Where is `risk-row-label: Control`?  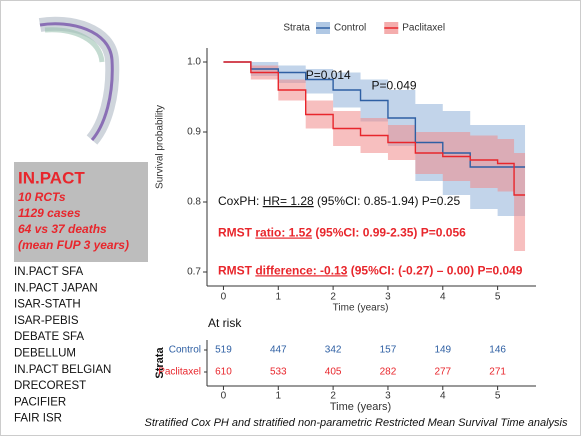
risk-row-label: Control is located at coordinates (185, 350).